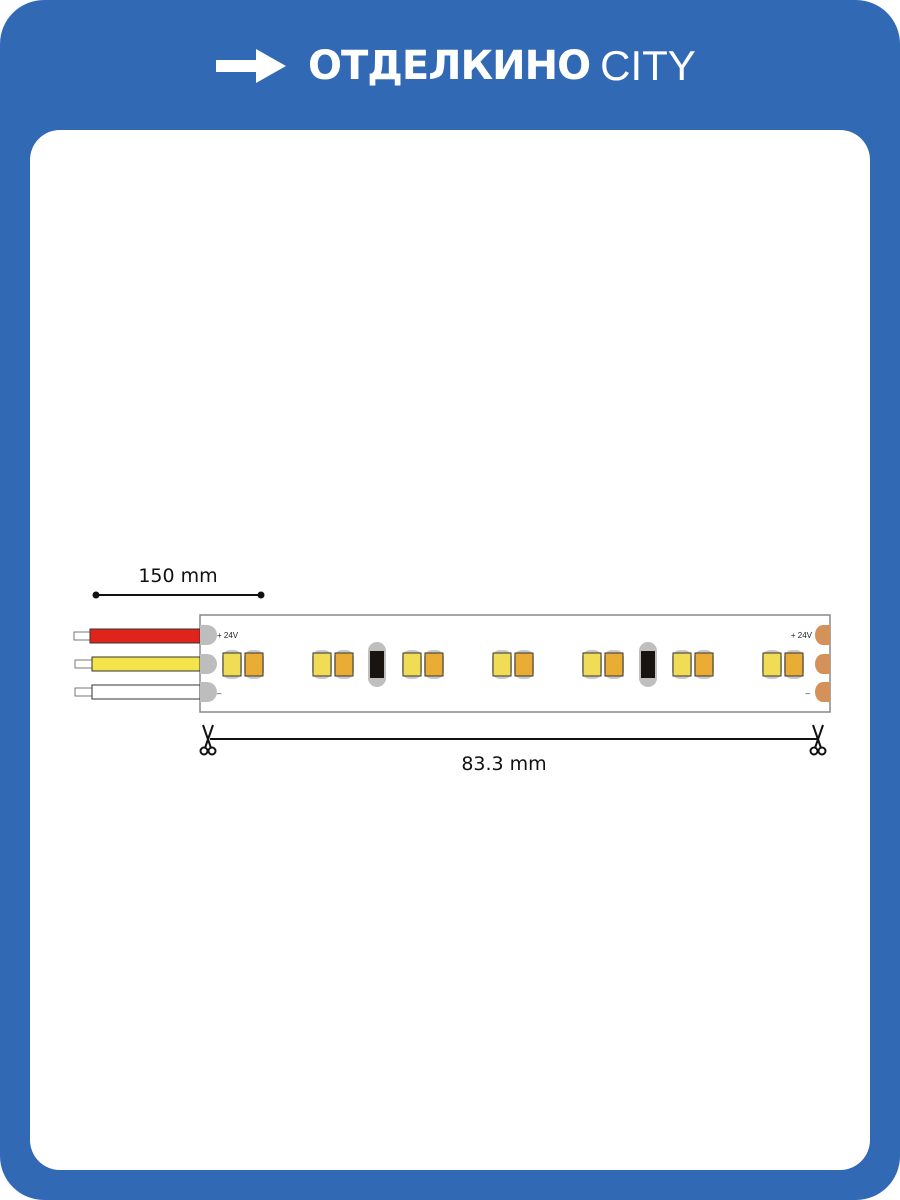 The image size is (900, 1200). Describe the element at coordinates (145, 636) in the screenshot. I see `wire-positive` at that location.